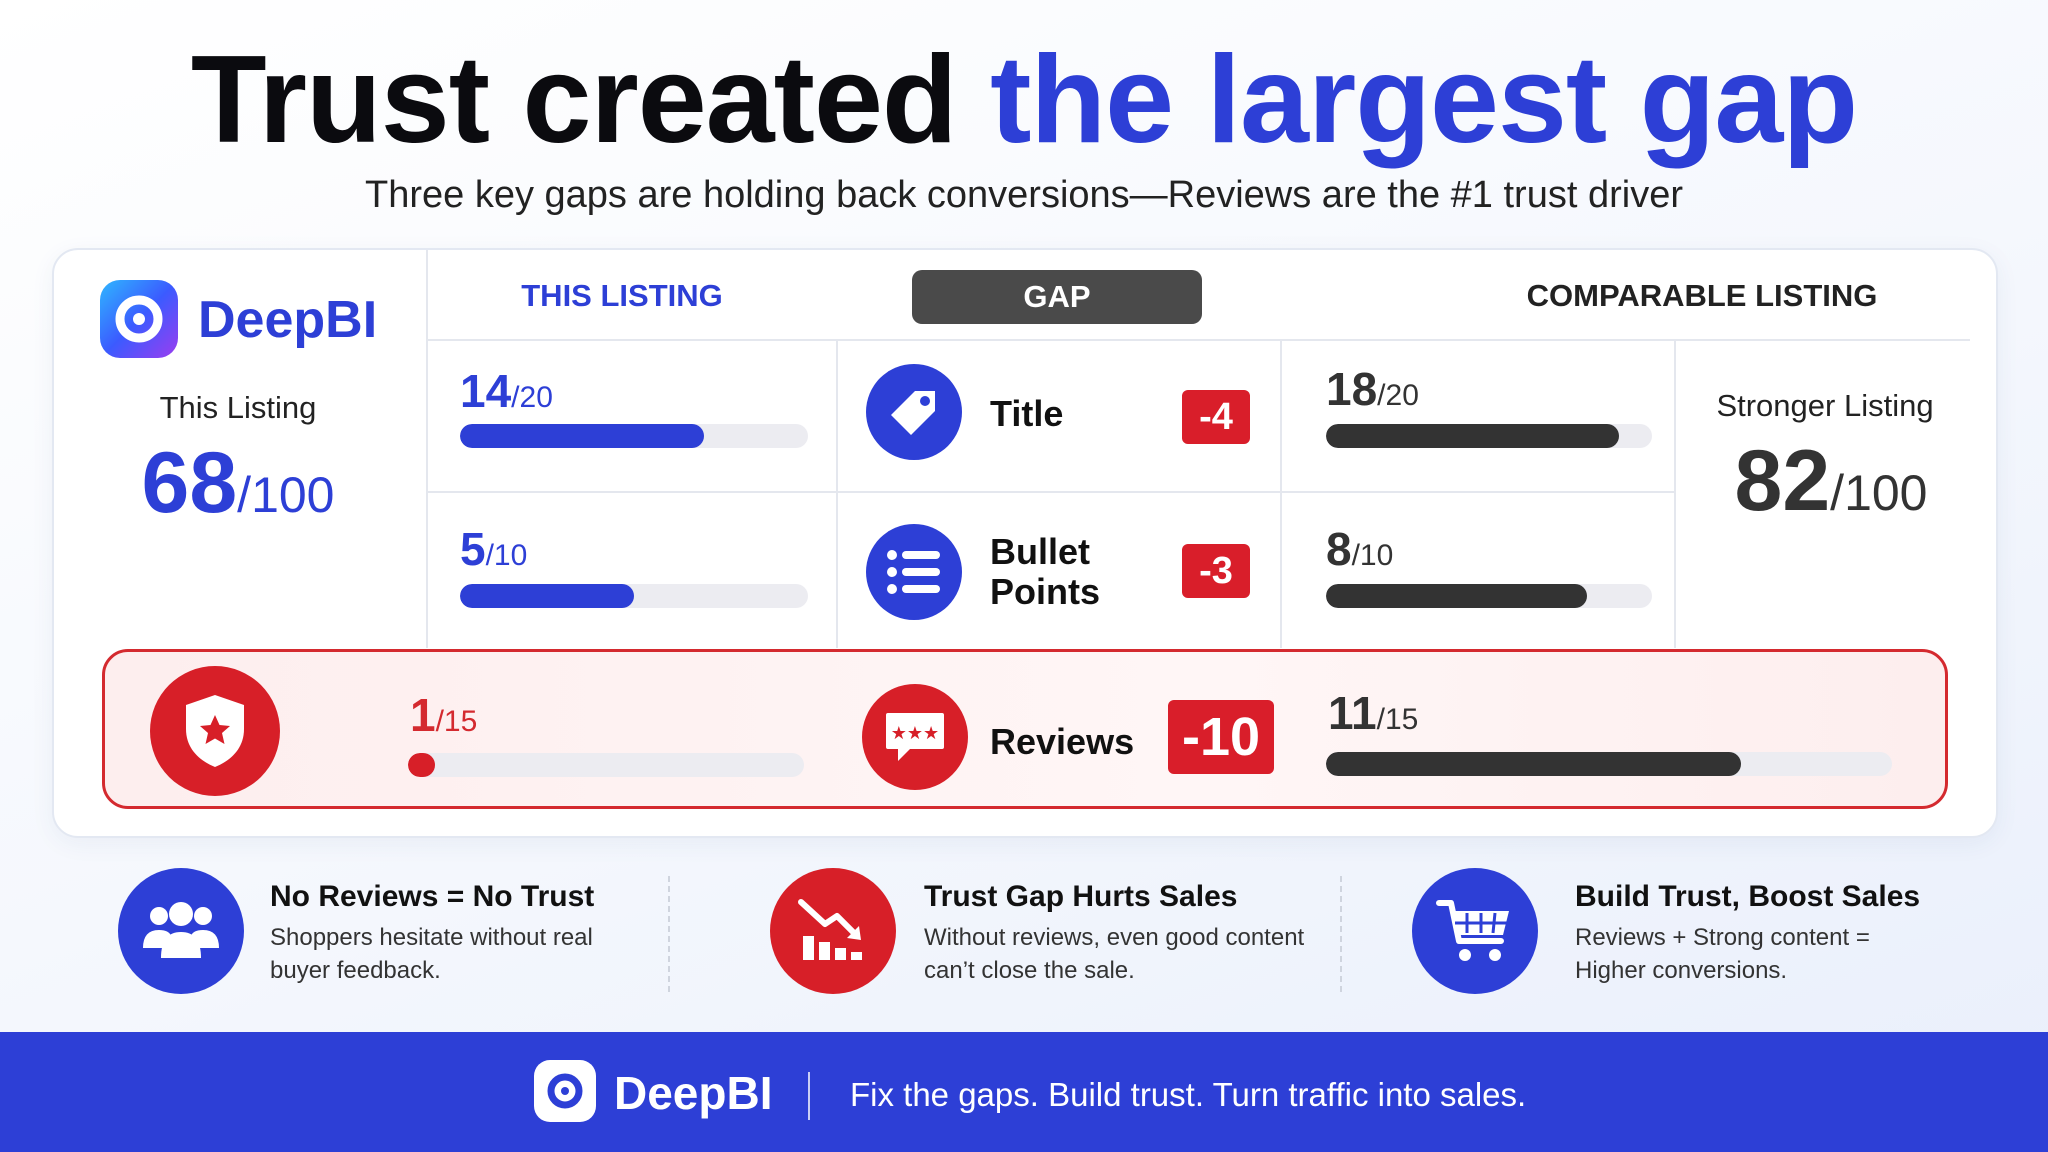 The image size is (2048, 1152). I want to click on bullets-label: Bullet Points, so click(1045, 571).